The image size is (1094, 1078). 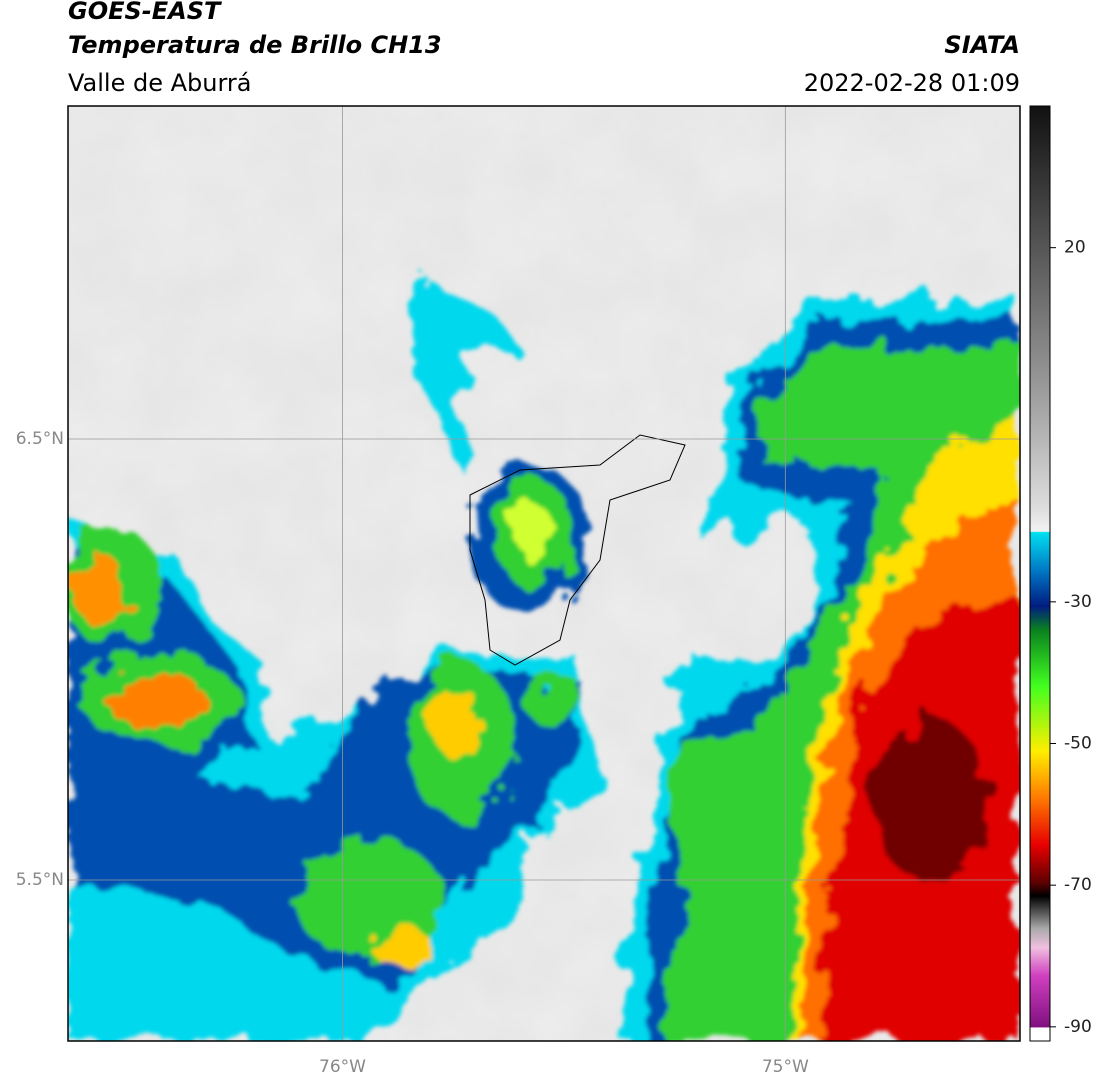 I want to click on colorbar-tick-label: -90, so click(x=1078, y=1027).